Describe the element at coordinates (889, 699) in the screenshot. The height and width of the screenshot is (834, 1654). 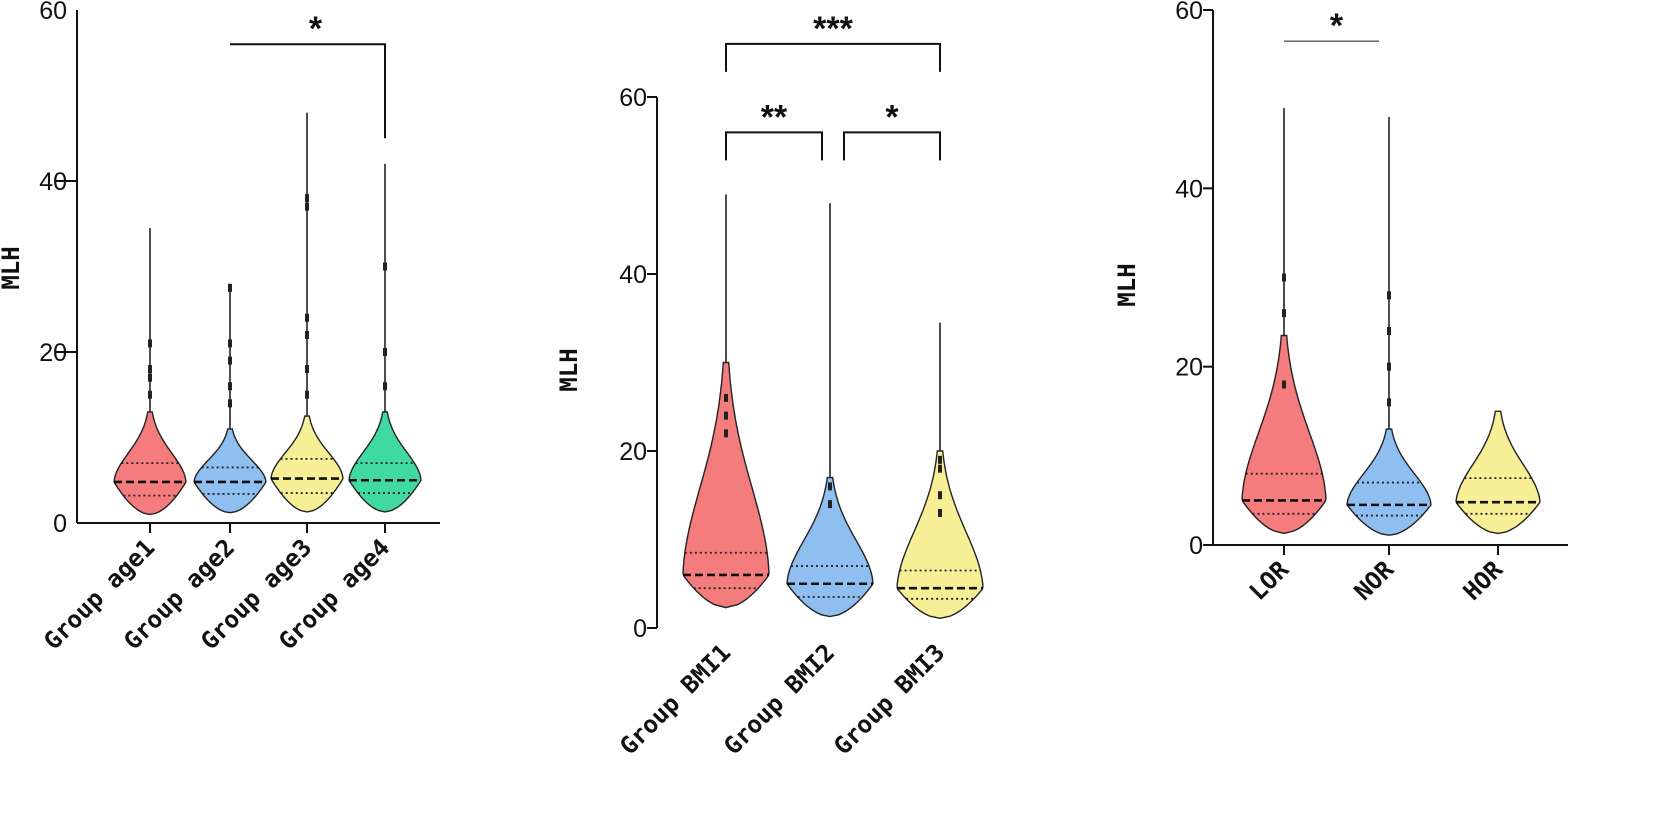
I see `x-category-label: Group BMI3` at that location.